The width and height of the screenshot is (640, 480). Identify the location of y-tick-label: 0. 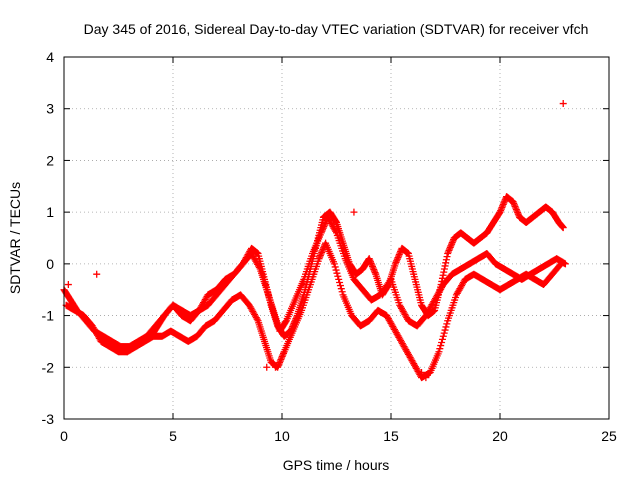
(50, 264).